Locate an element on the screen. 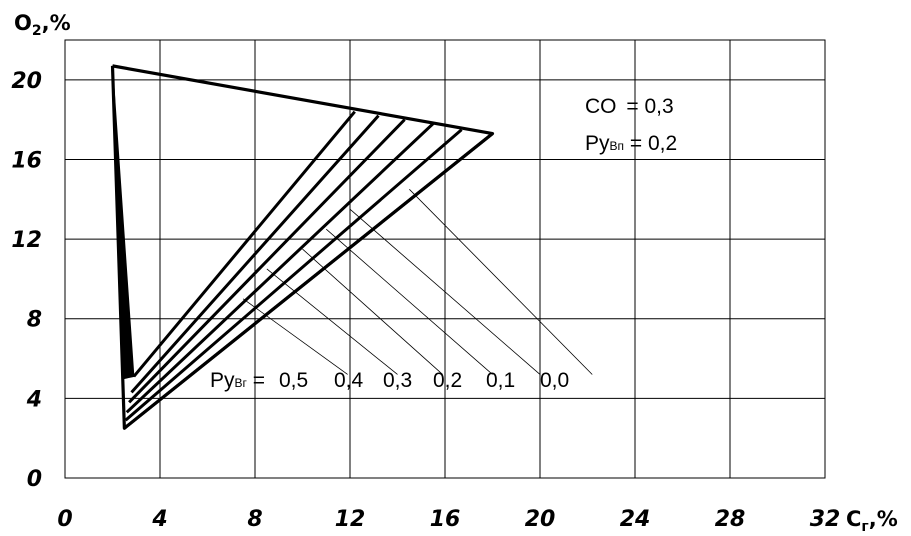 The width and height of the screenshot is (911, 536). y-tick-label-5: 20 is located at coordinates (26, 81).